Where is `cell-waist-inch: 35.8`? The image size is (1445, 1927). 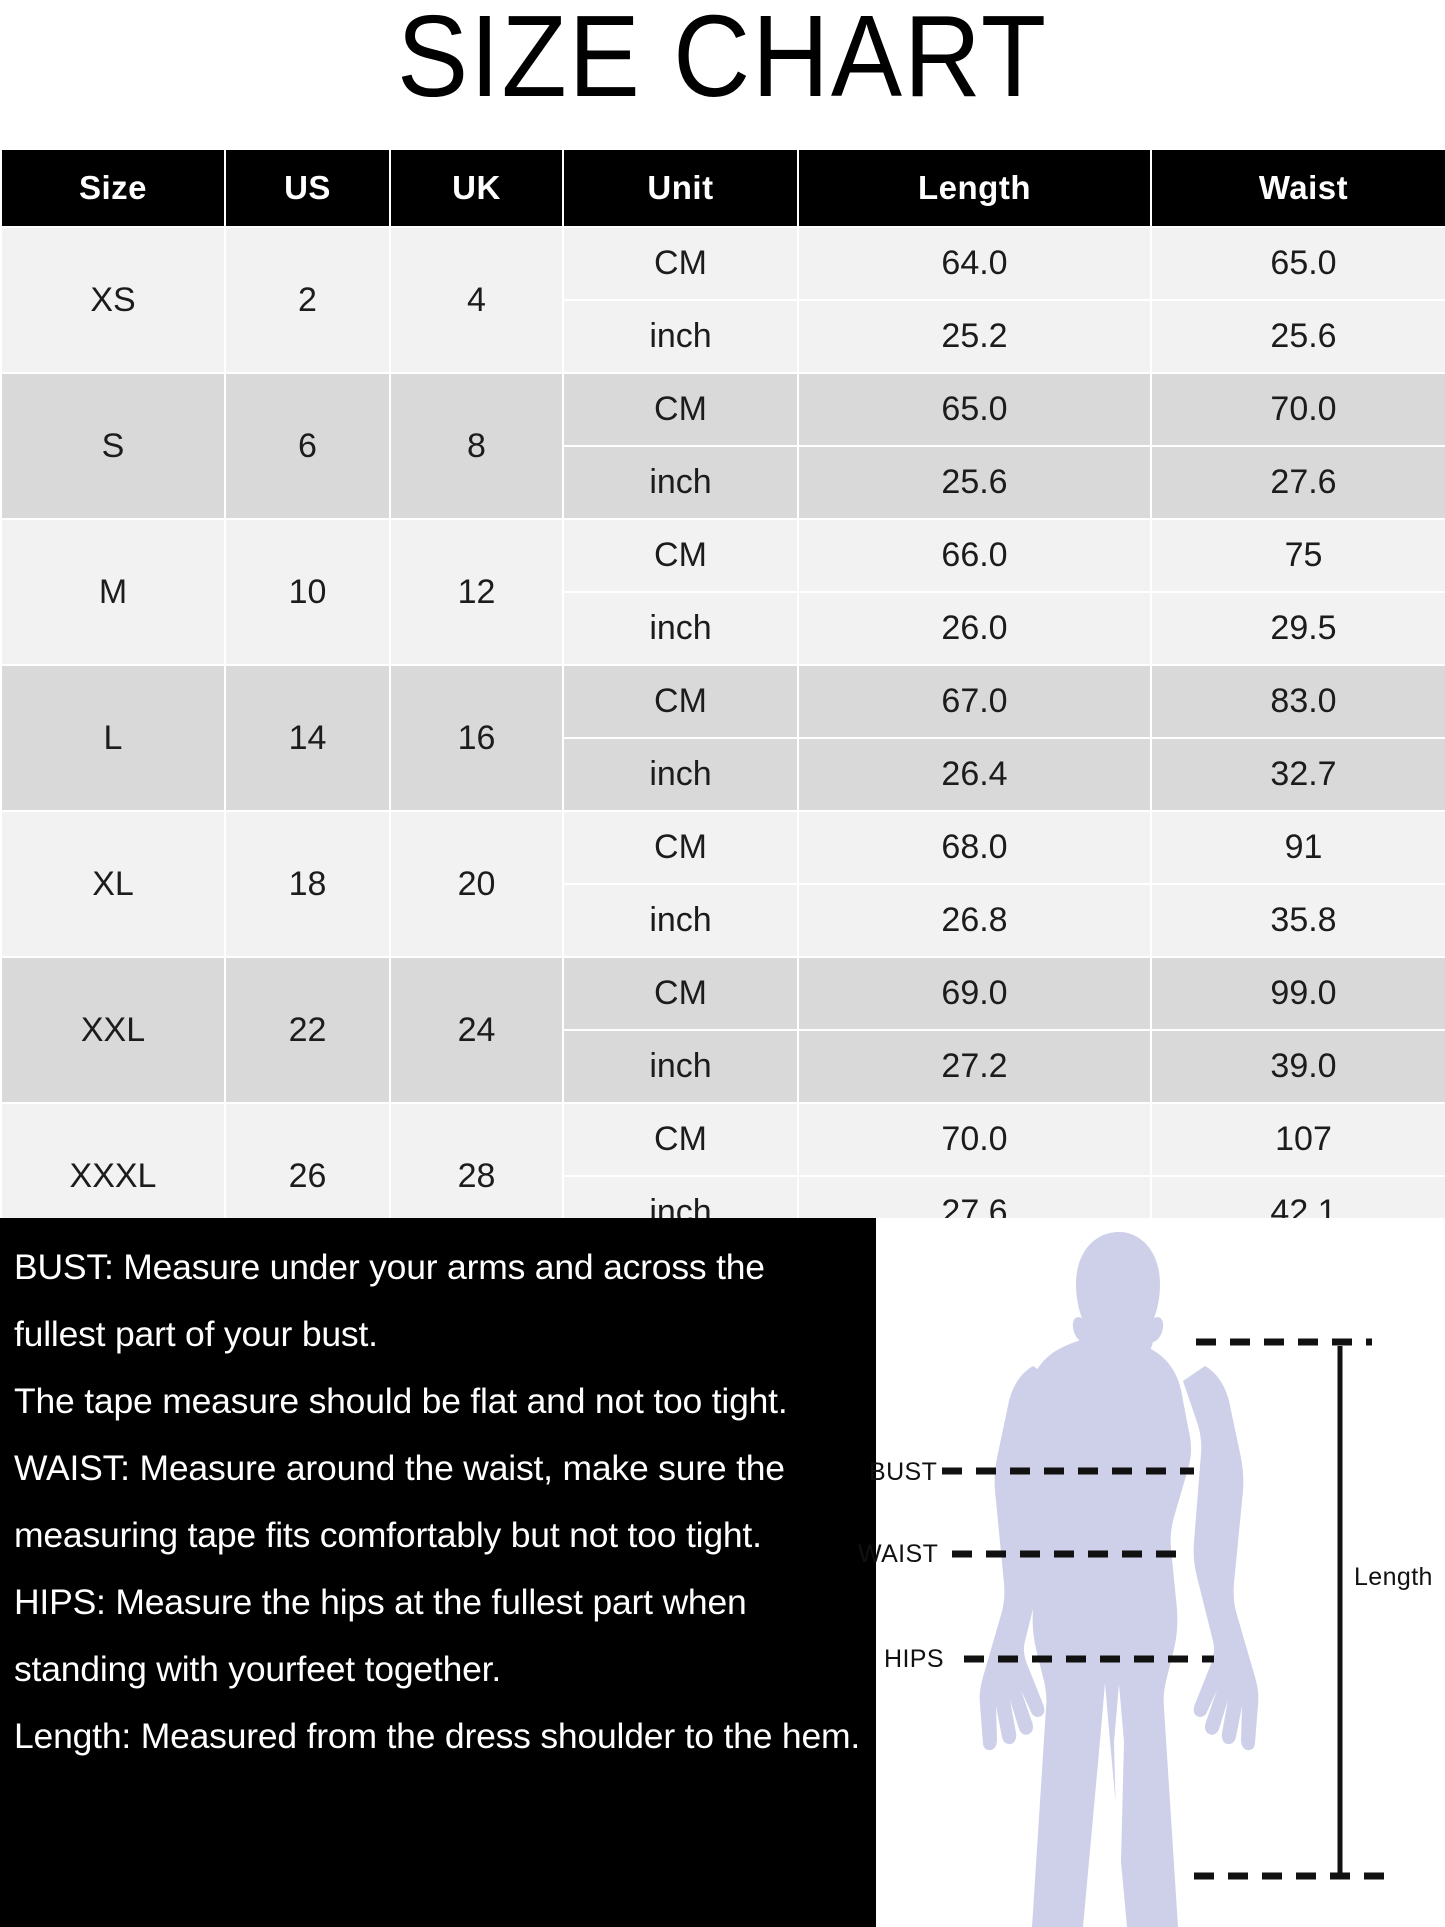
cell-waist-inch: 35.8 is located at coordinates (1298, 920).